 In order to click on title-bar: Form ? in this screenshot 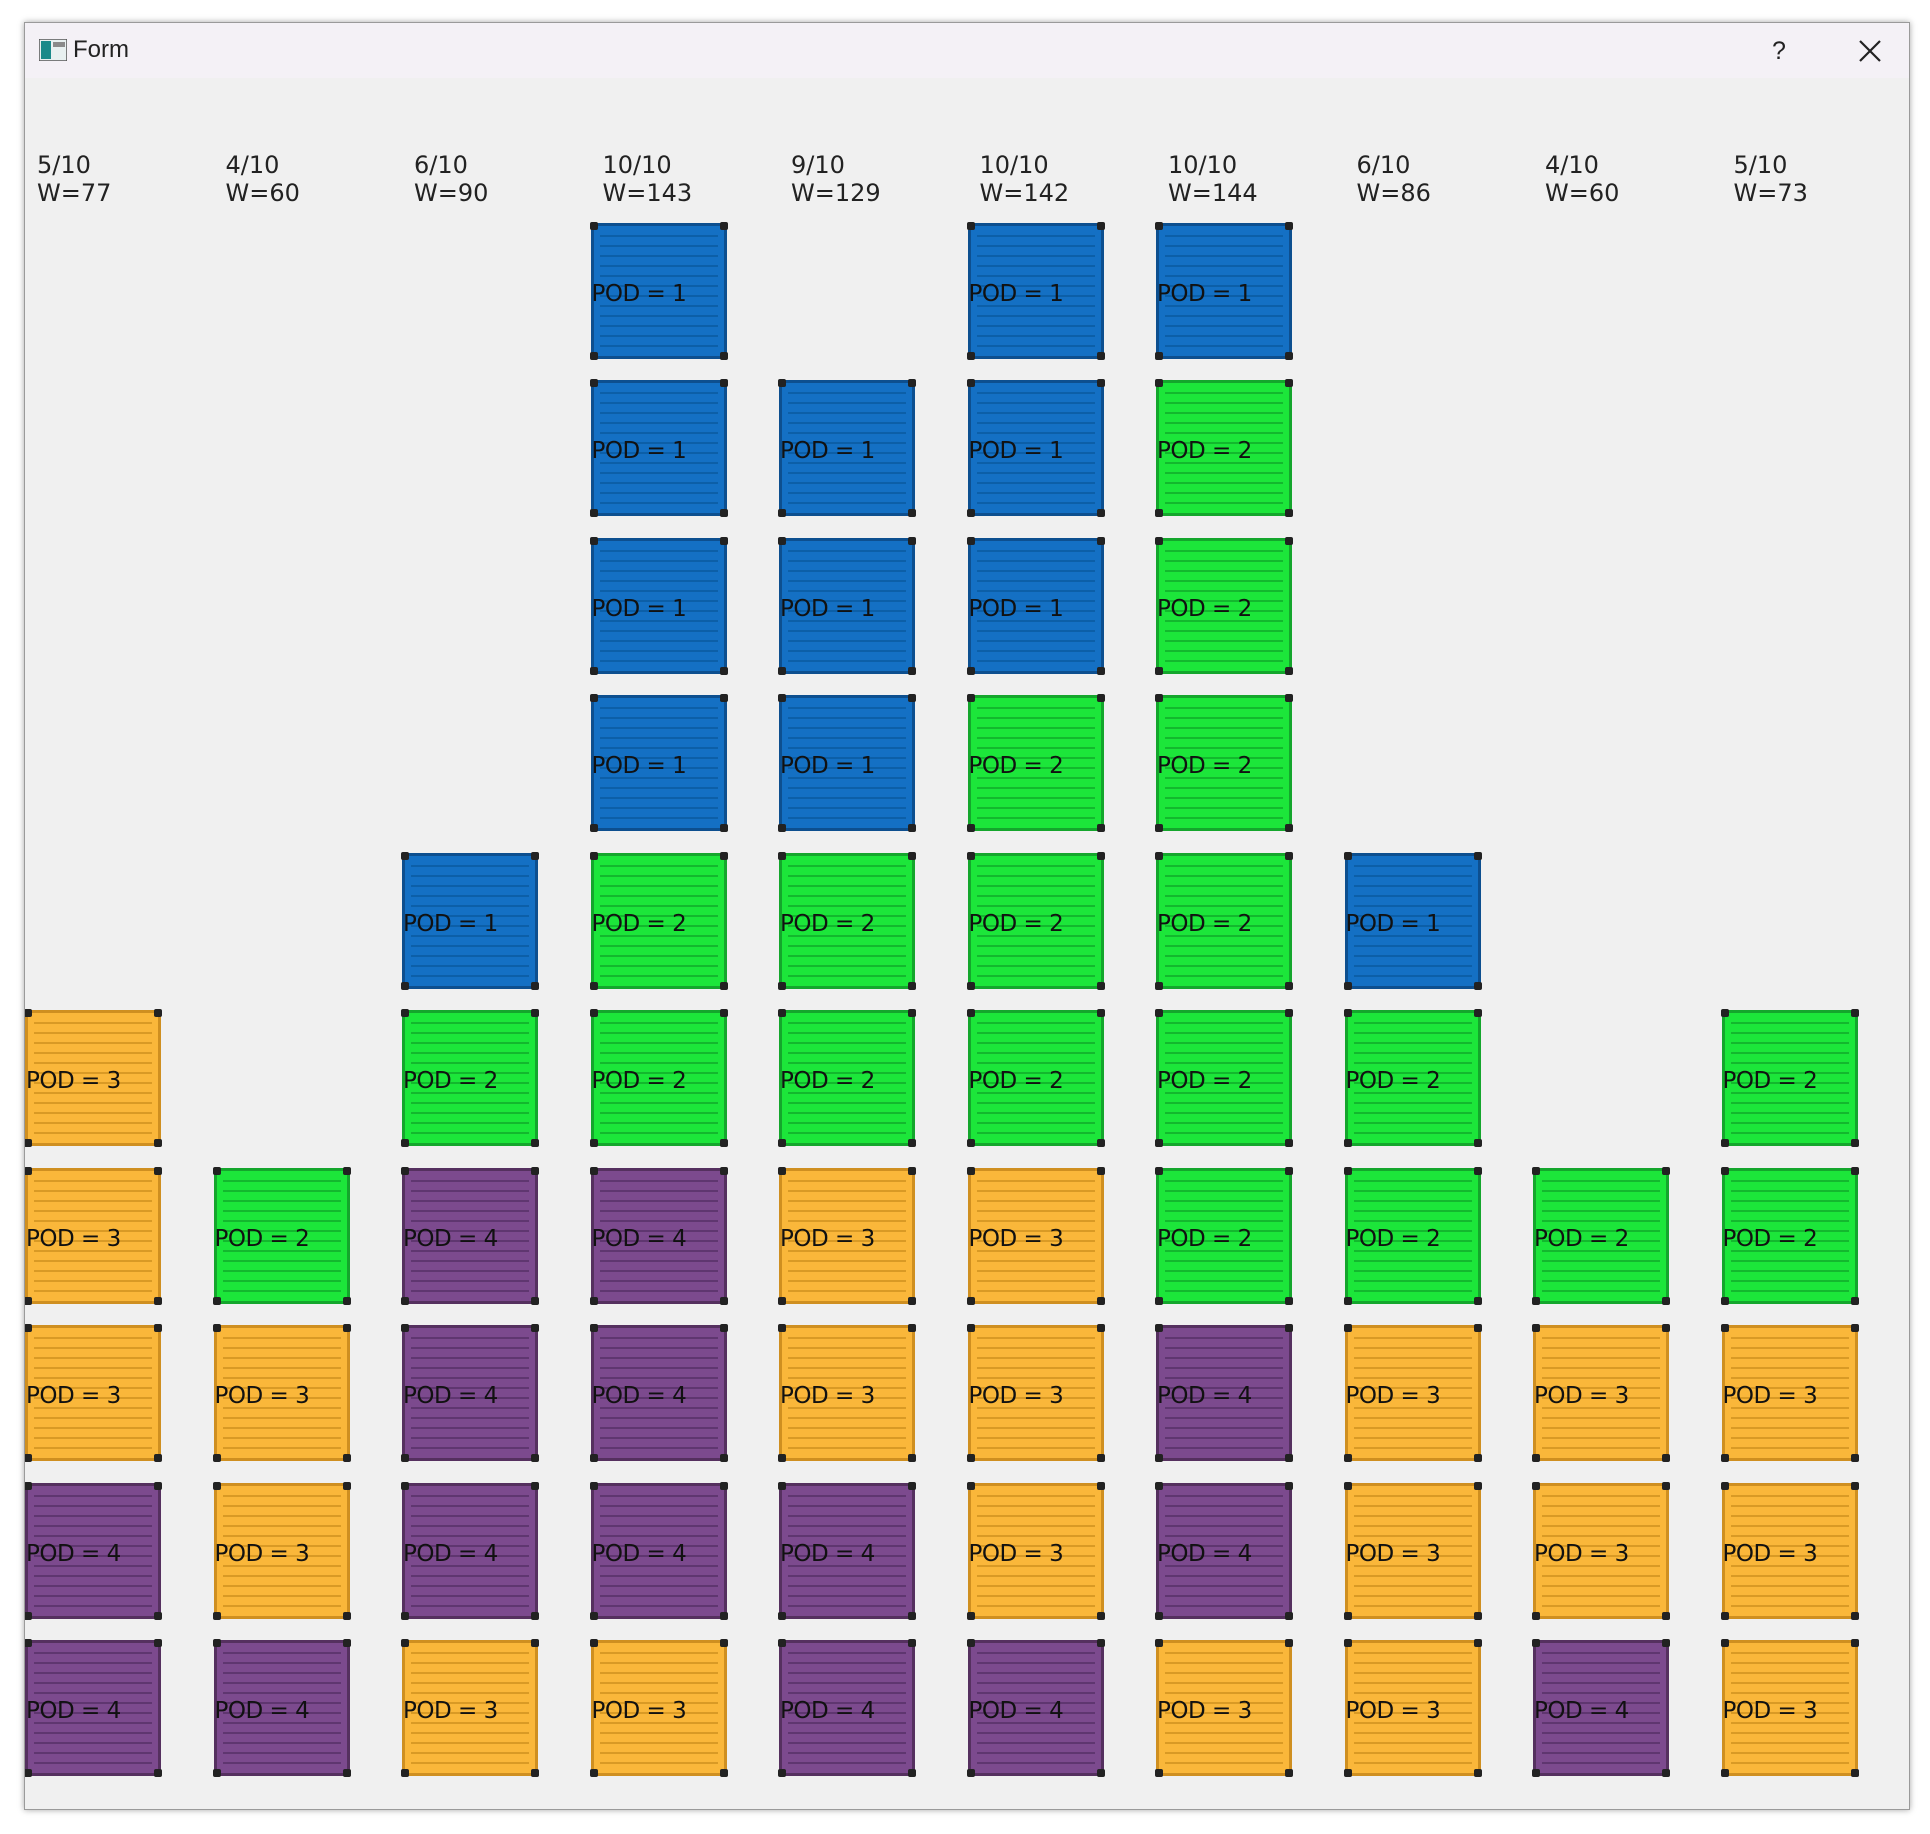, I will do `click(967, 50)`.